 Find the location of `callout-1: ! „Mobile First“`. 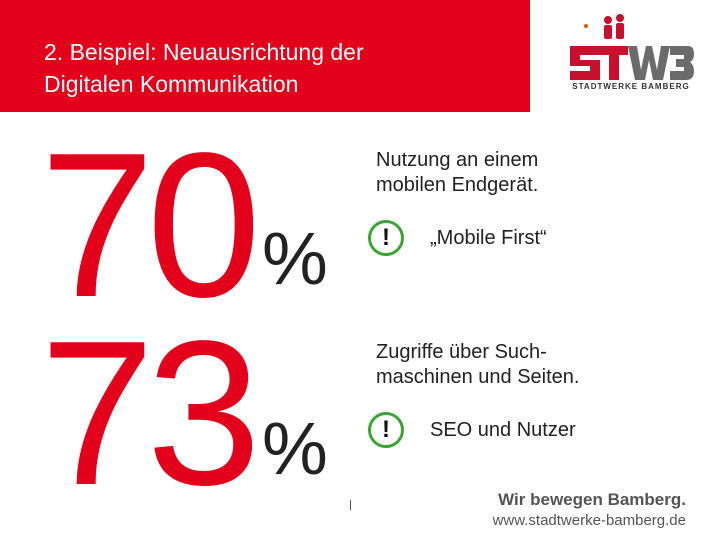

callout-1: ! „Mobile First“ is located at coordinates (457, 238).